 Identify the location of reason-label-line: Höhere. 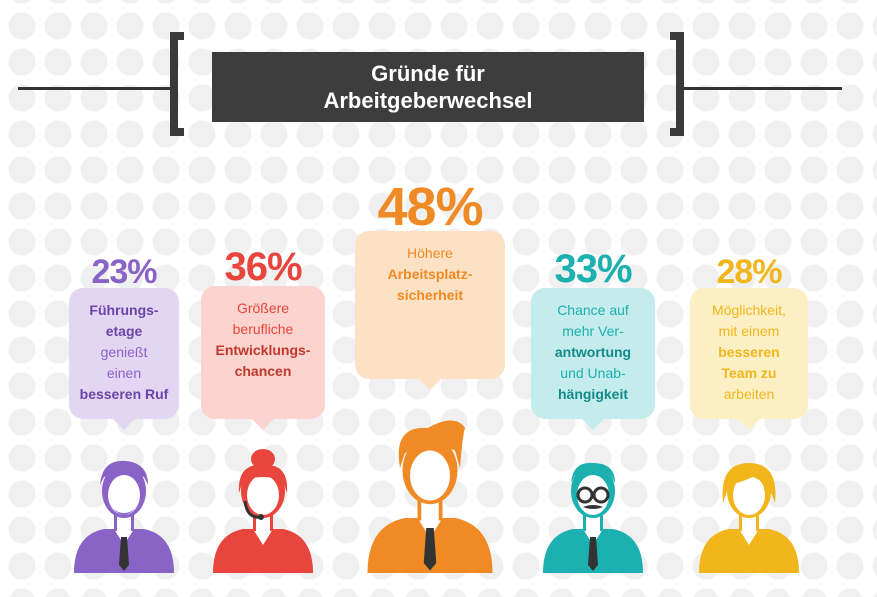
(430, 253).